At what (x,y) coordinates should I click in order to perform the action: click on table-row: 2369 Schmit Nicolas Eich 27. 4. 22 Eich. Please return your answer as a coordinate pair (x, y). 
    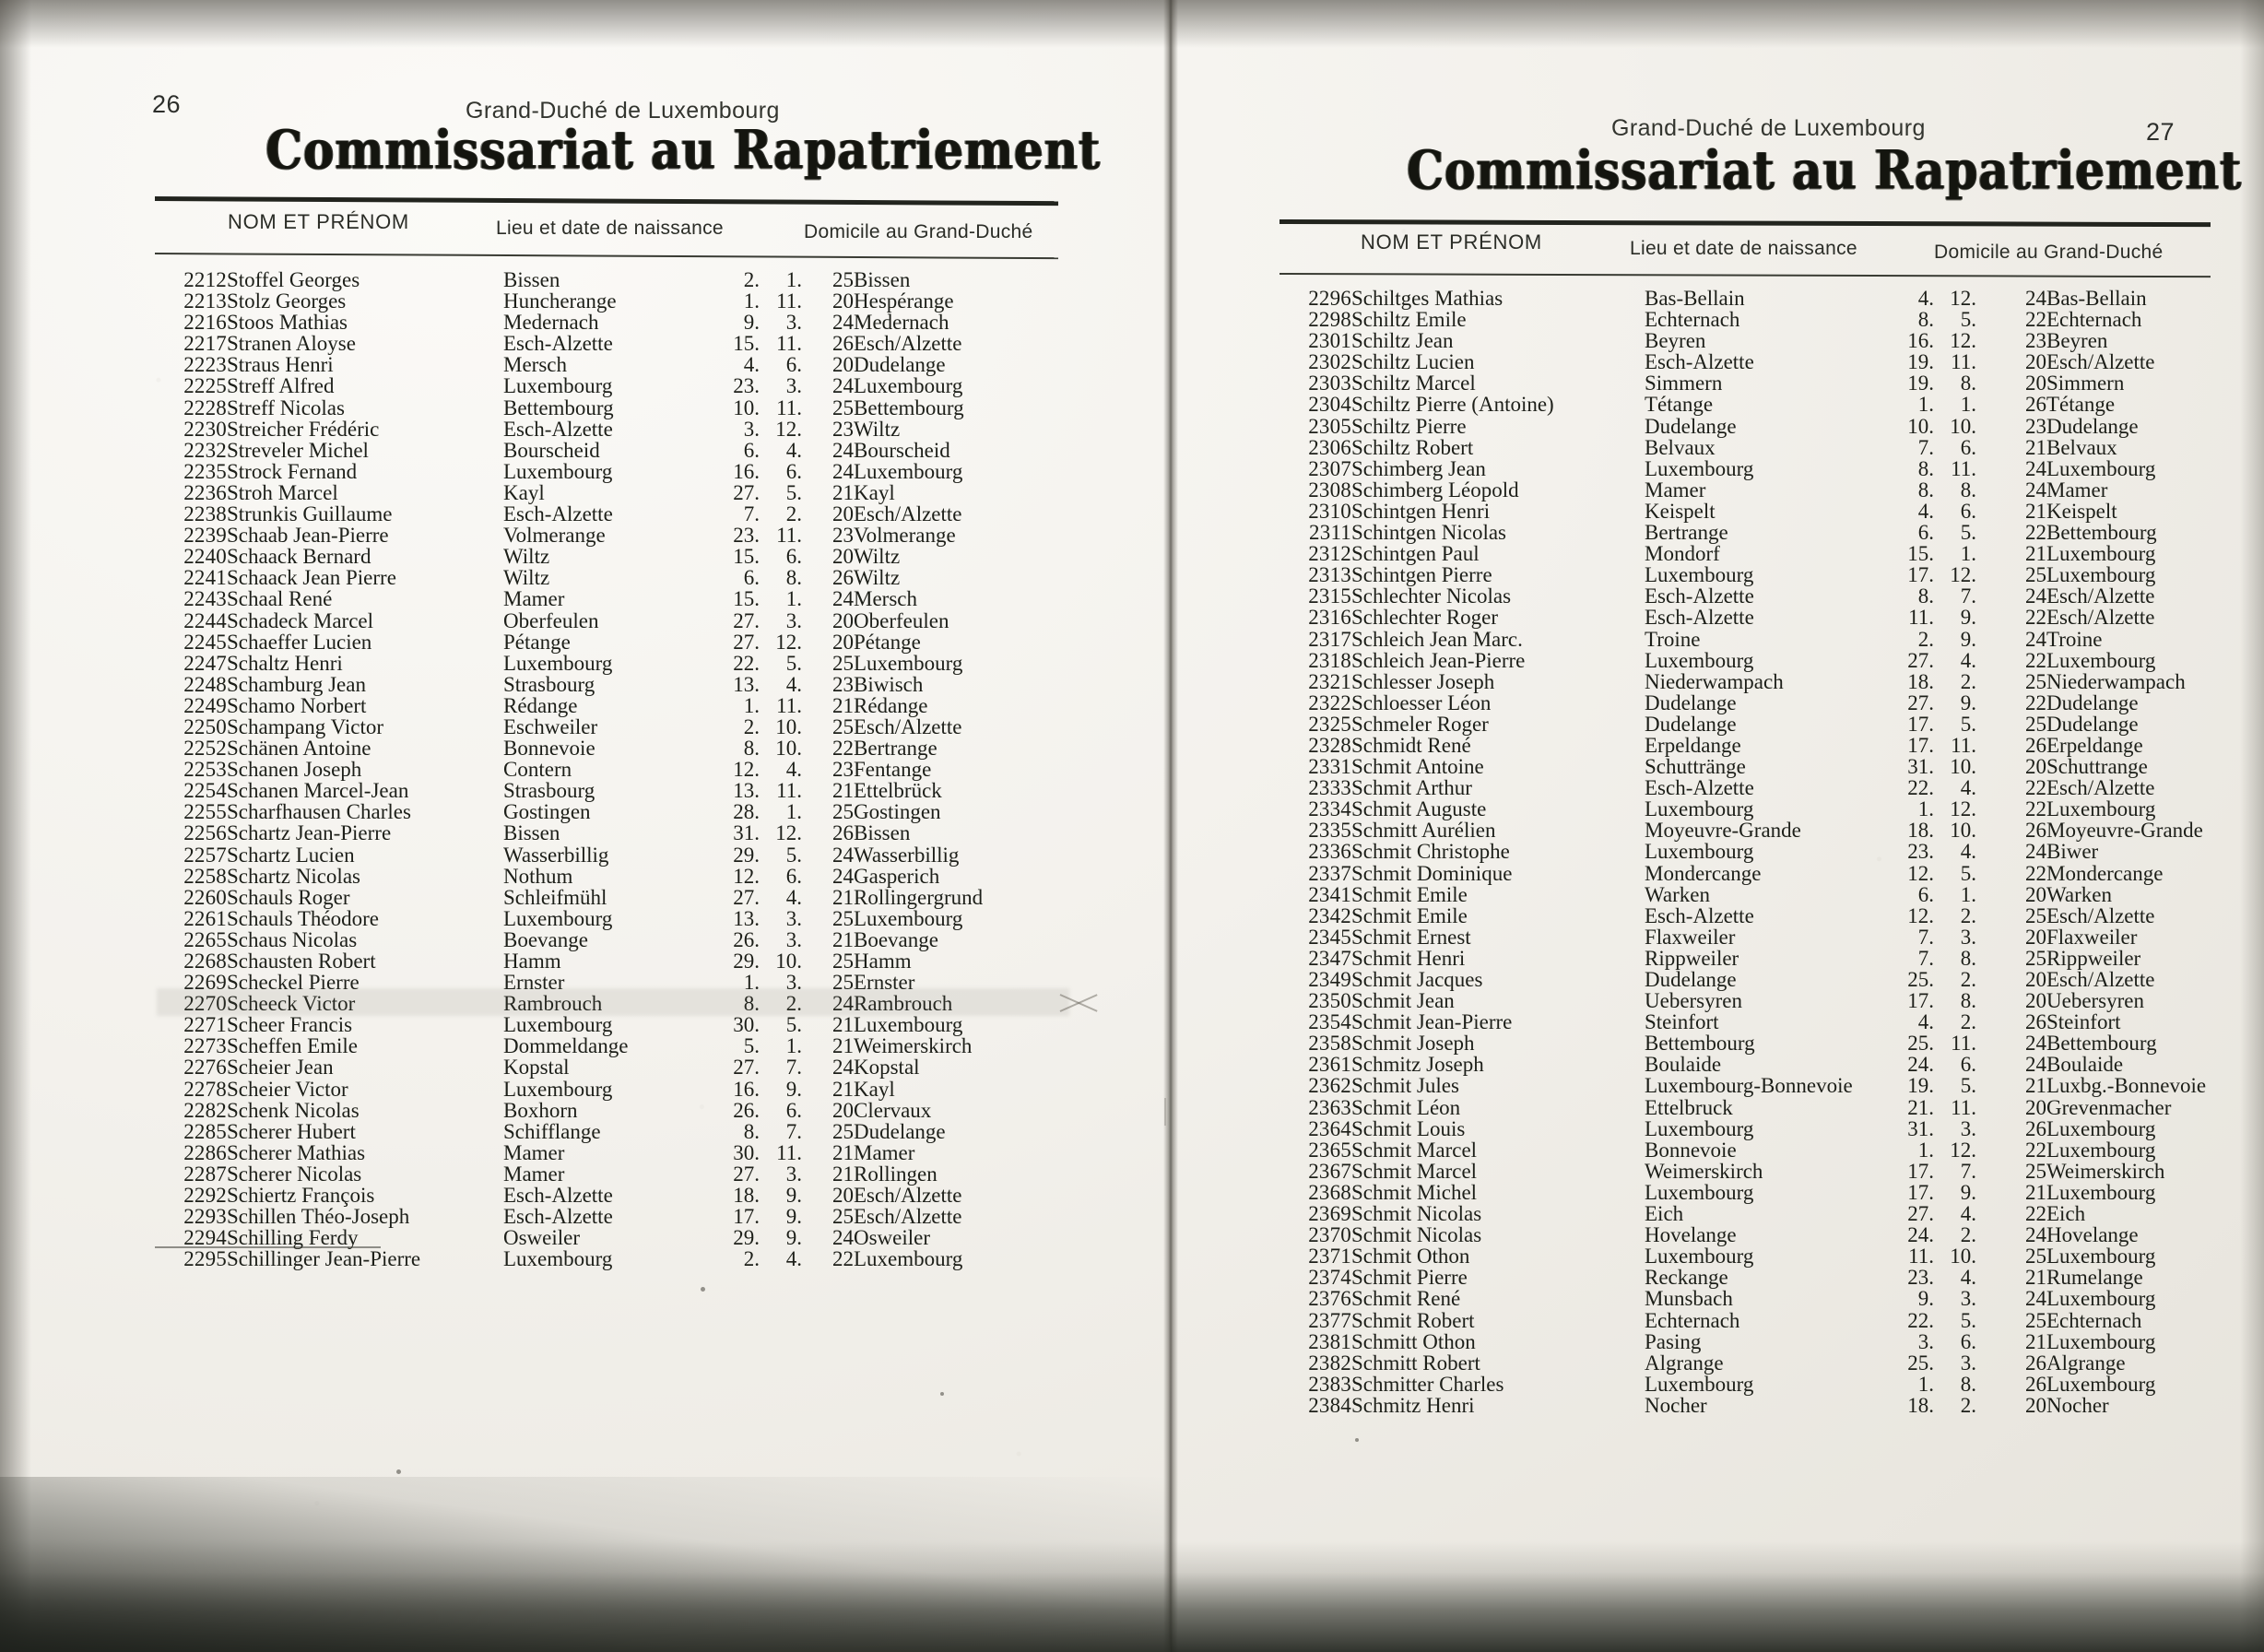
    Looking at the image, I should click on (1742, 1213).